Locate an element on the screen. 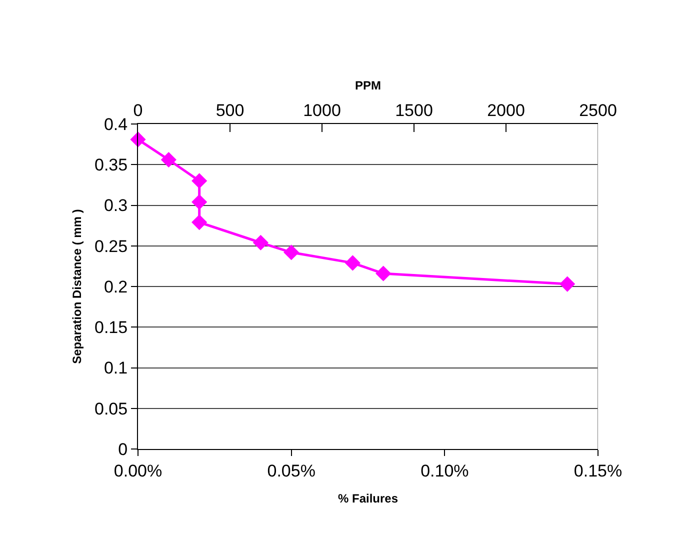 The height and width of the screenshot is (554, 692). y-tick-label: 0.15 is located at coordinates (111, 328).